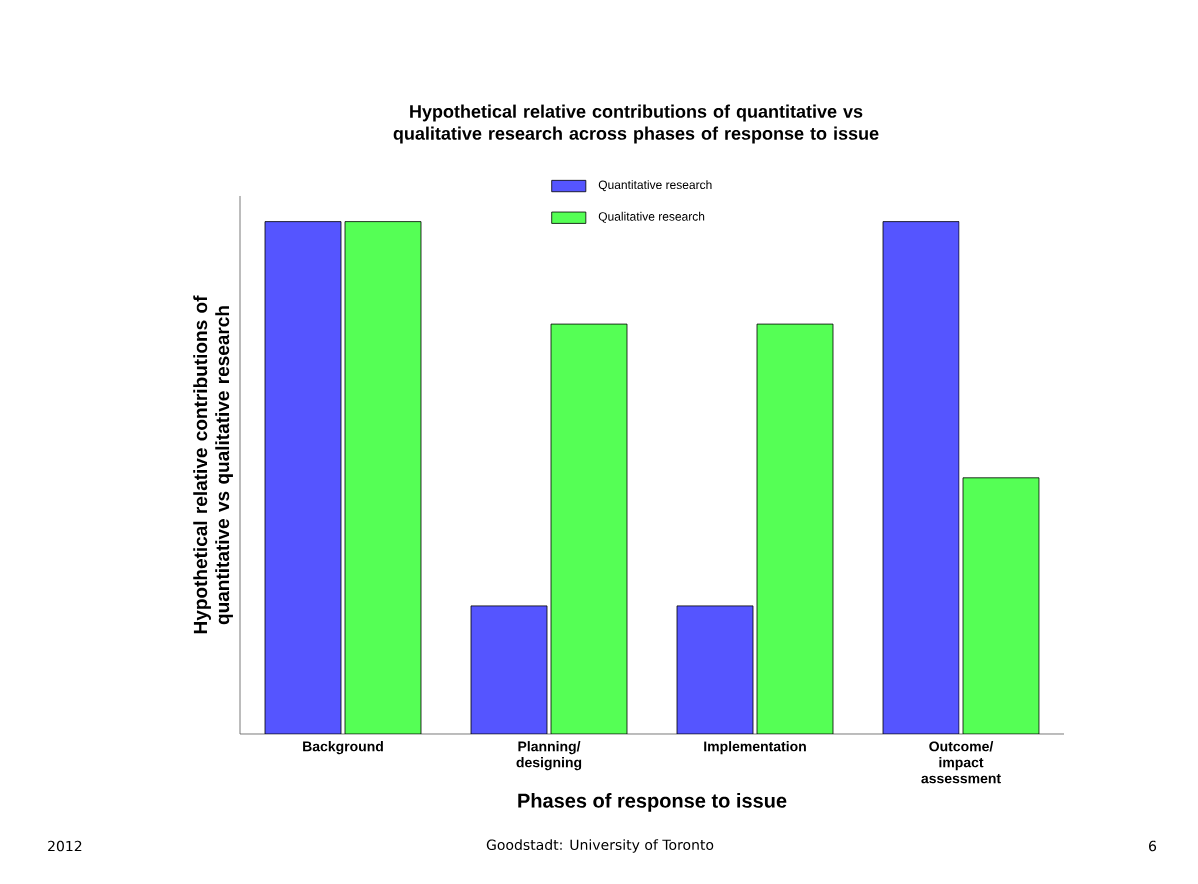  I want to click on y-axis-title: Hypothetical relative contributions of quantitative vs qualitative research, so click(213, 464).